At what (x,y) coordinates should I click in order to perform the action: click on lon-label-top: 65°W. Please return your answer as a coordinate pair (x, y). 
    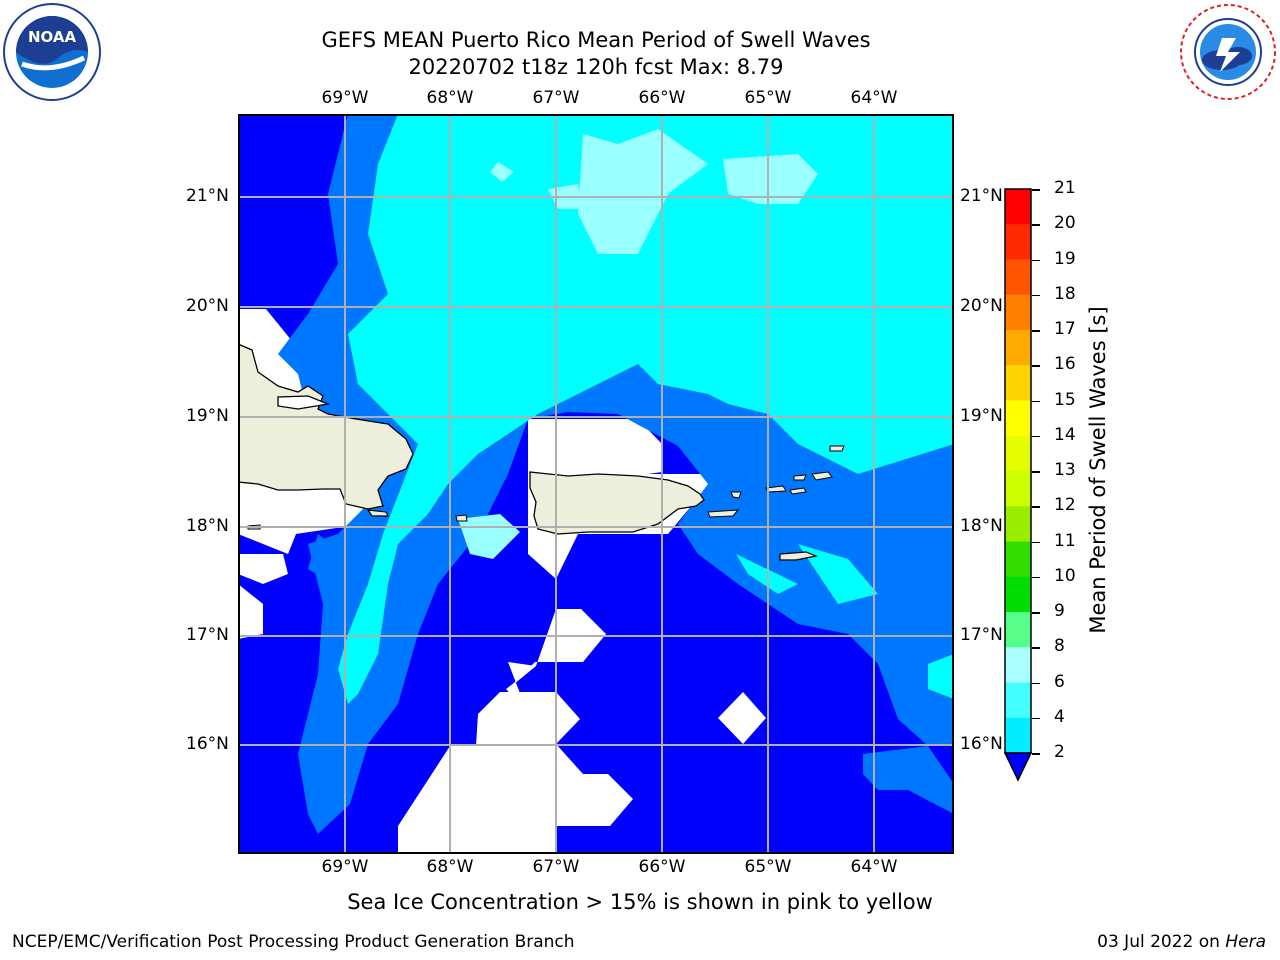
    Looking at the image, I should click on (768, 98).